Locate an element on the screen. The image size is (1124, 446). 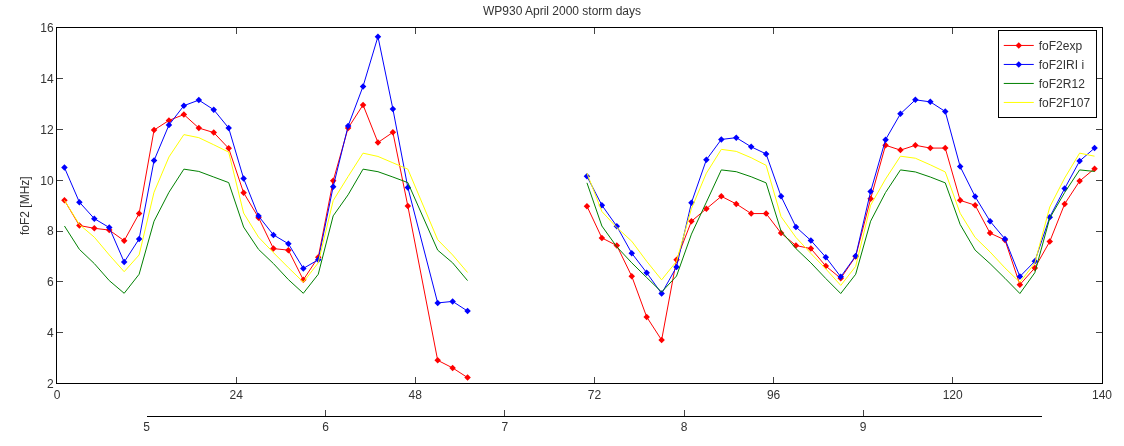
y-tick-label: 12 is located at coordinates (47, 129).